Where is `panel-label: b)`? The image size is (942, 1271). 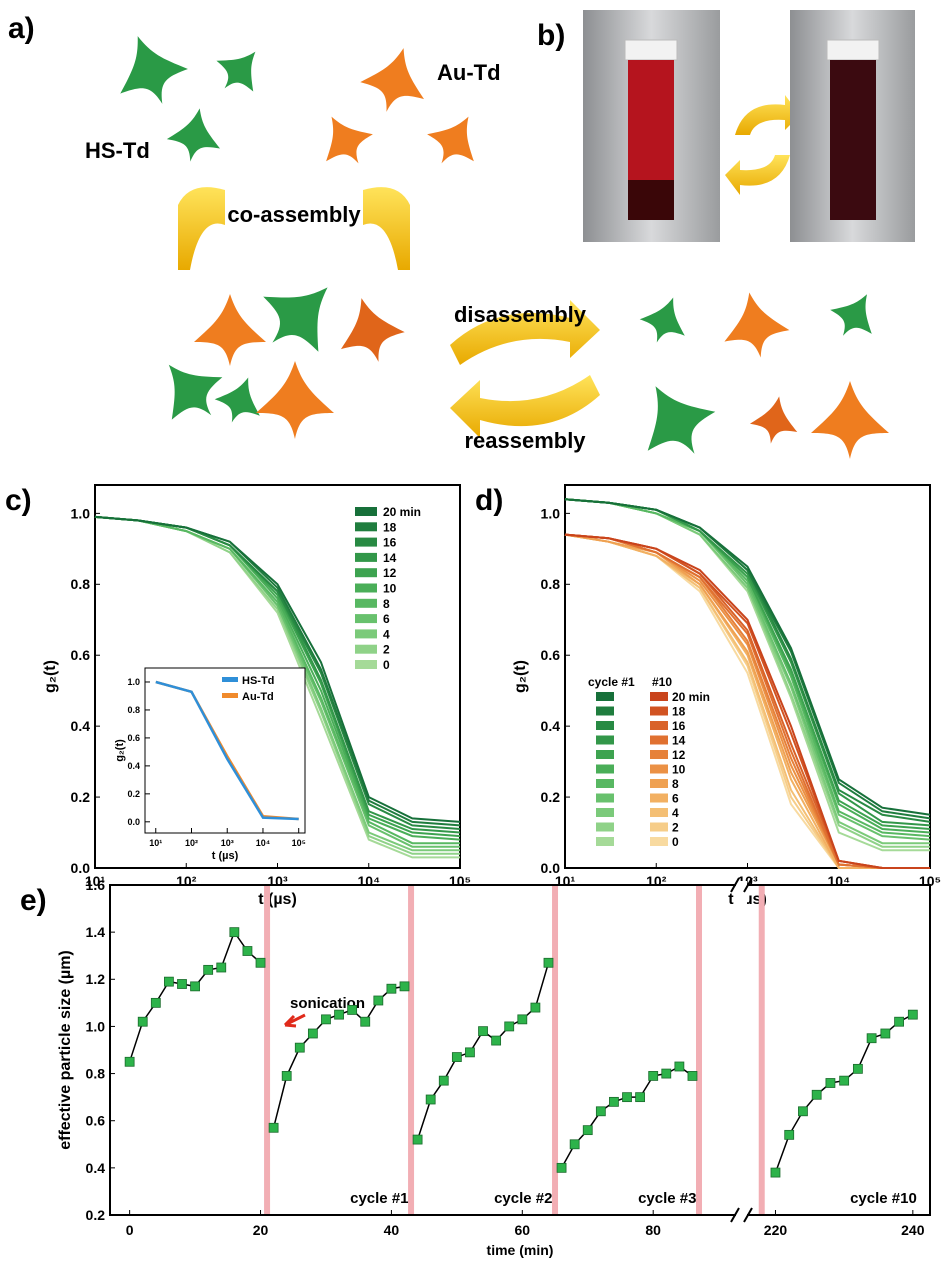
panel-label: b) is located at coordinates (551, 35).